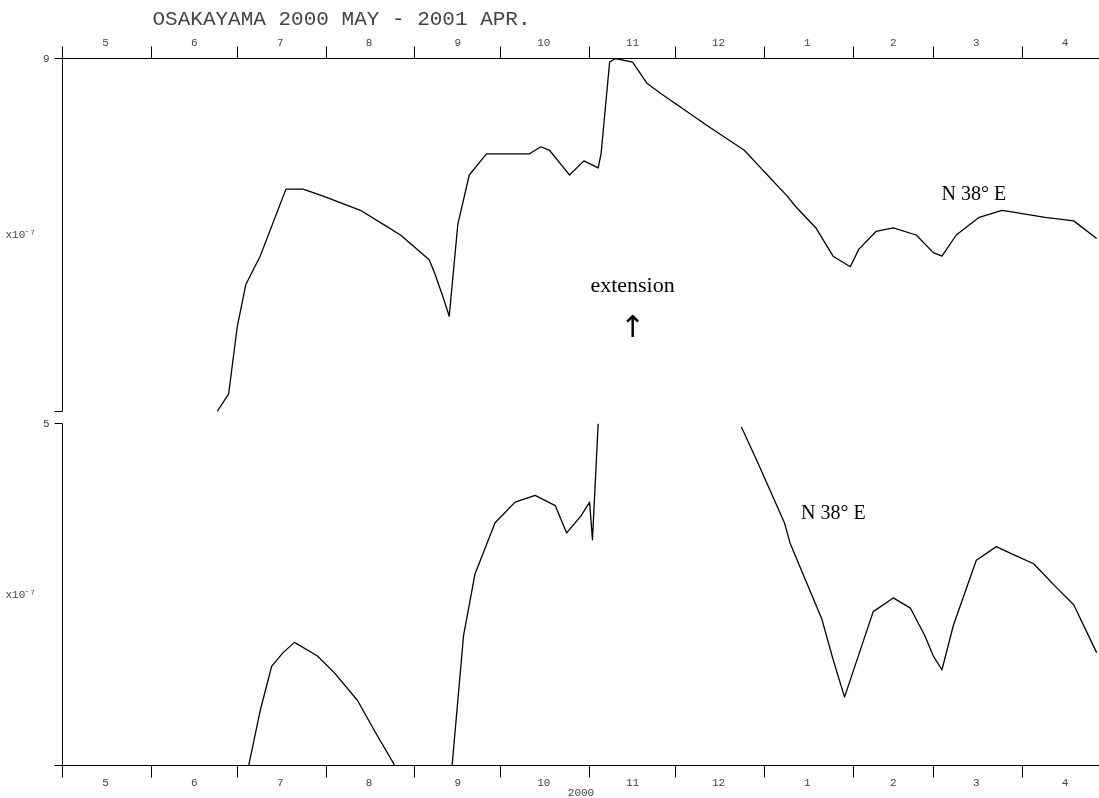 The width and height of the screenshot is (1099, 798). Describe the element at coordinates (581, 792) in the screenshot. I see `x-axis-title: 2000` at that location.